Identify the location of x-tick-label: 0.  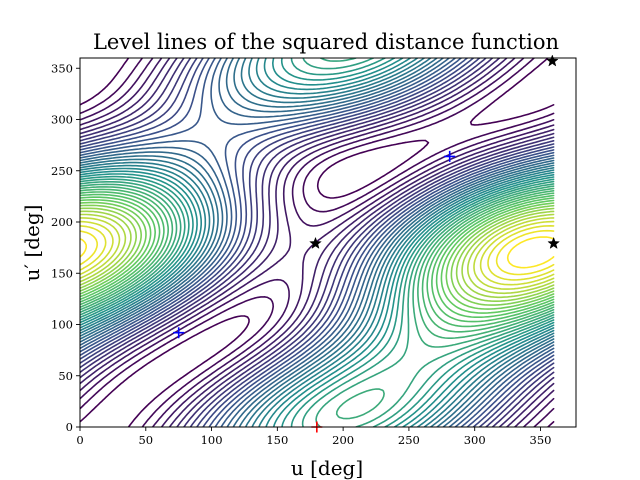
(79, 440).